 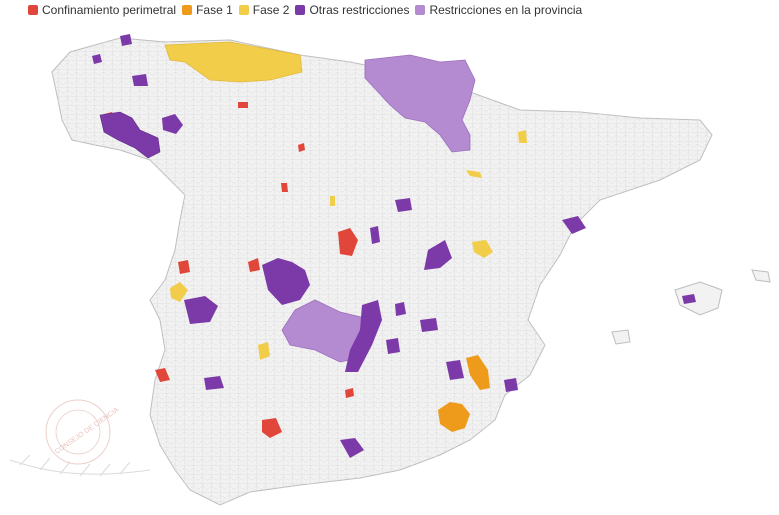 I want to click on region-otras-caceres, so click(x=201, y=310).